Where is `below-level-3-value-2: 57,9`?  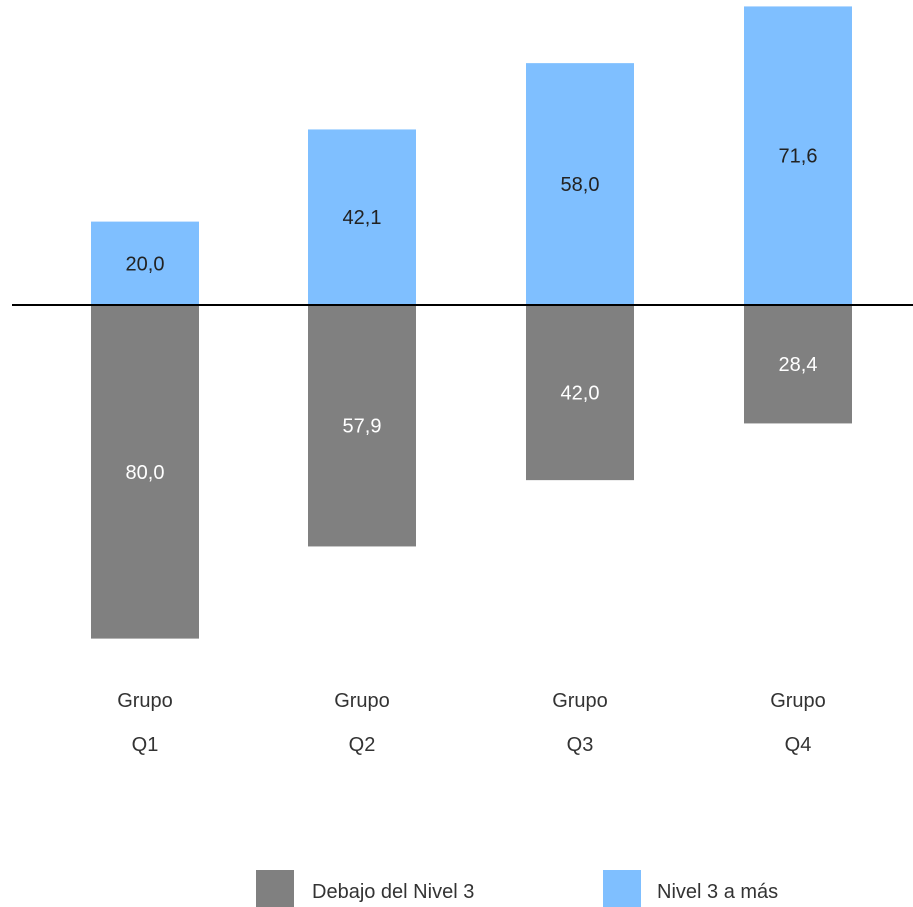 below-level-3-value-2: 57,9 is located at coordinates (362, 427).